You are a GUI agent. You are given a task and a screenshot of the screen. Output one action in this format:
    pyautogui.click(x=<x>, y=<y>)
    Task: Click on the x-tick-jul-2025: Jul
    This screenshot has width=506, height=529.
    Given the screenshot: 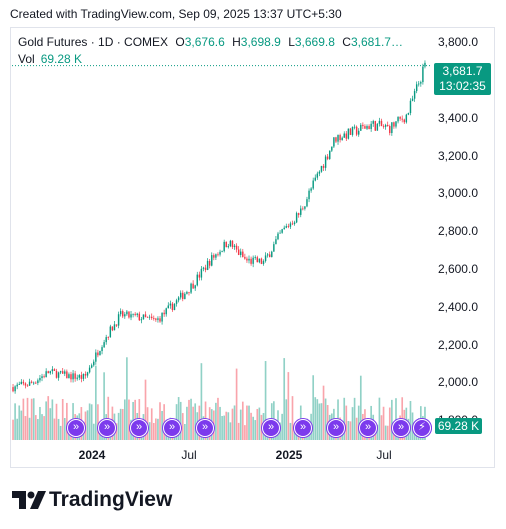 What is the action you would take?
    pyautogui.click(x=384, y=455)
    